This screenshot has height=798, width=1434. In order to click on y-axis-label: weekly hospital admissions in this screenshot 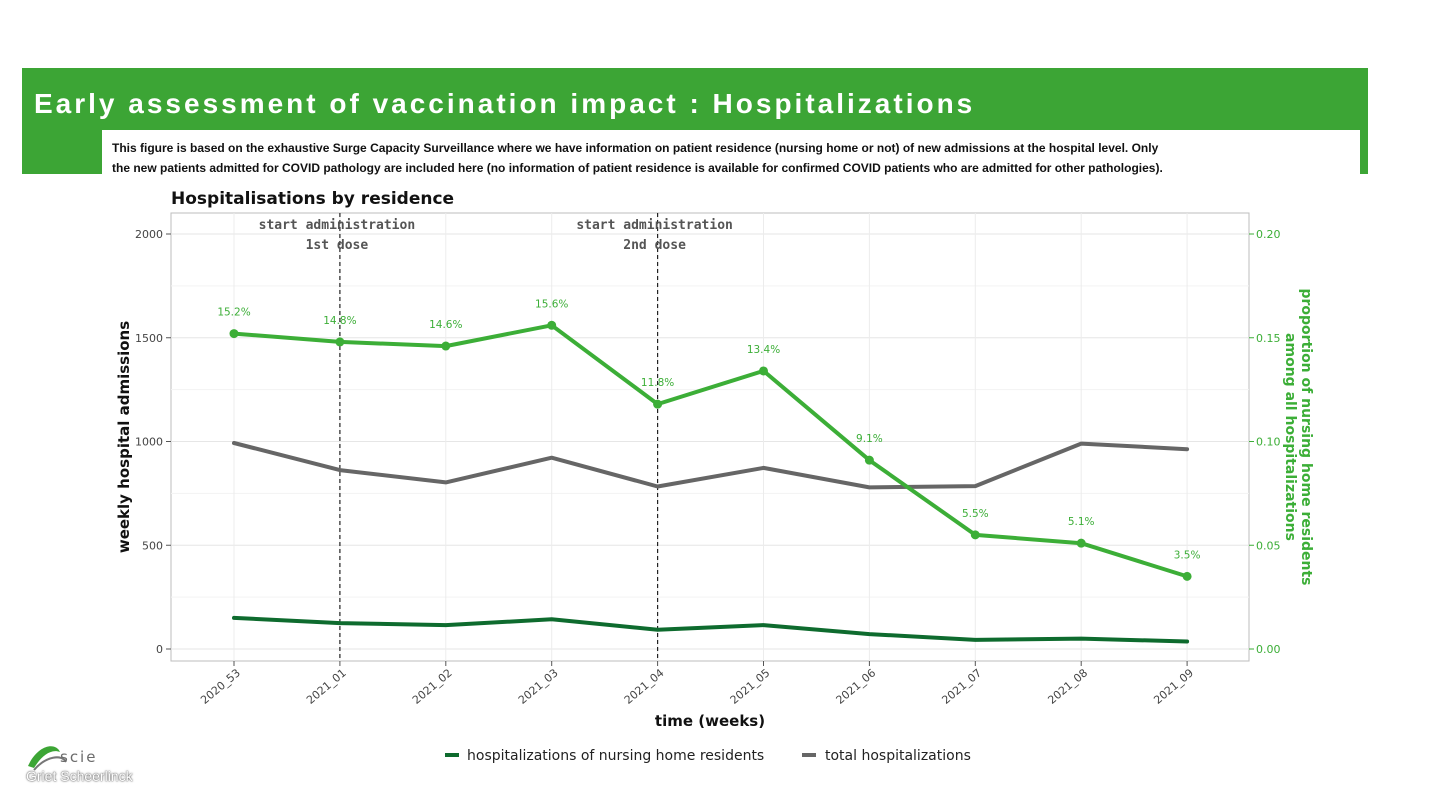, I will do `click(124, 437)`.